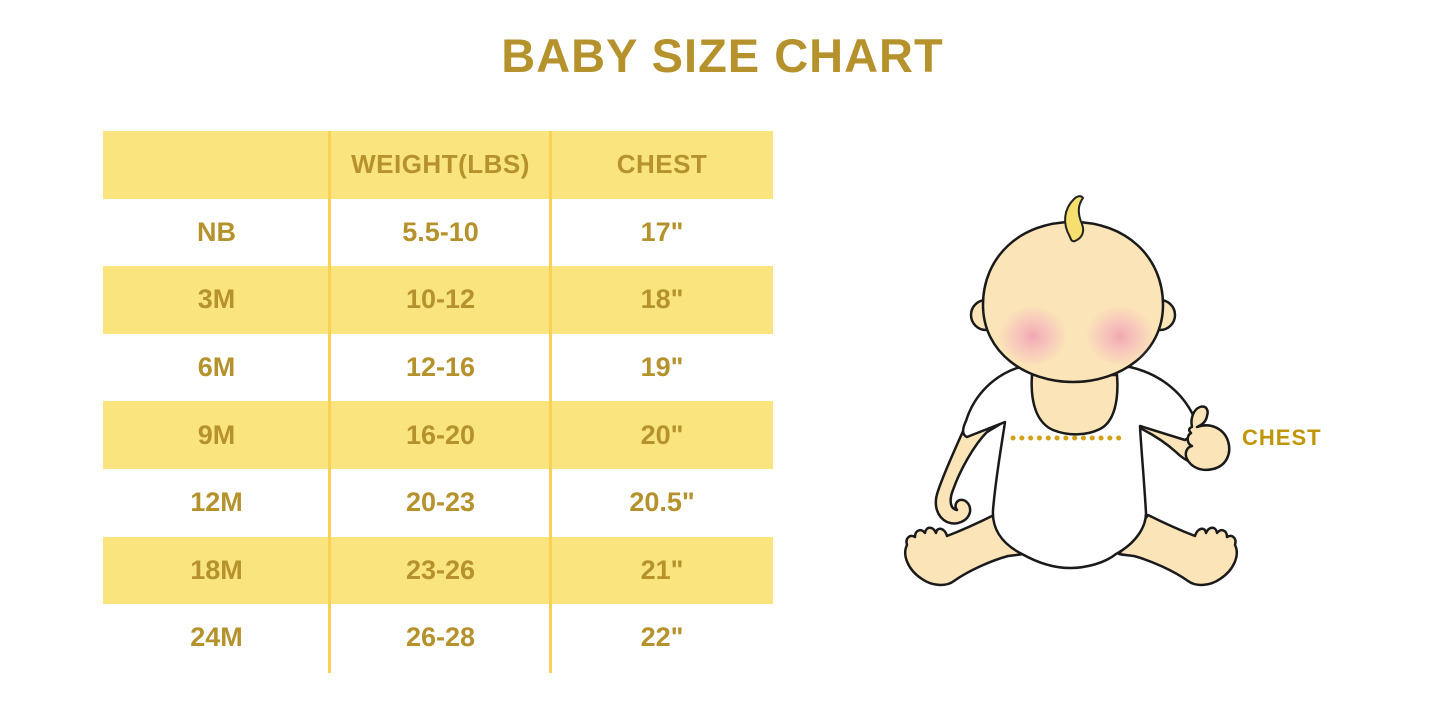  Describe the element at coordinates (662, 434) in the screenshot. I see `chest-cell: 20"` at that location.